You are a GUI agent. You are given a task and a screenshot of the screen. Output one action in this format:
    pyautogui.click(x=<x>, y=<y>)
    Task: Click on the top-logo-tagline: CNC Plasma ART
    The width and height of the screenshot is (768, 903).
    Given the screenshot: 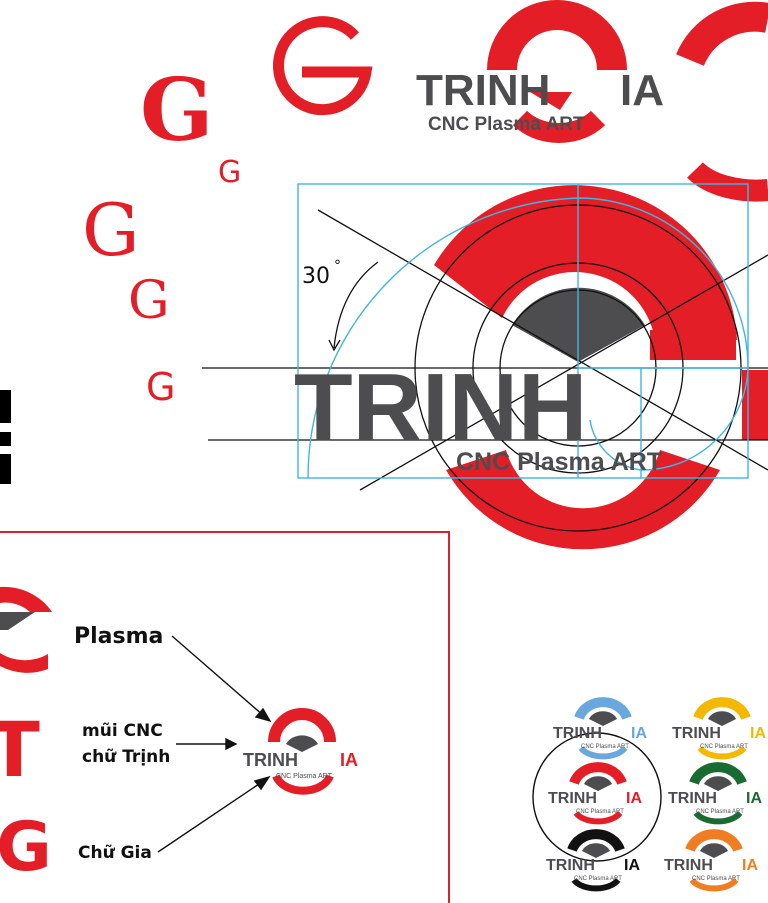 What is the action you would take?
    pyautogui.click(x=506, y=124)
    